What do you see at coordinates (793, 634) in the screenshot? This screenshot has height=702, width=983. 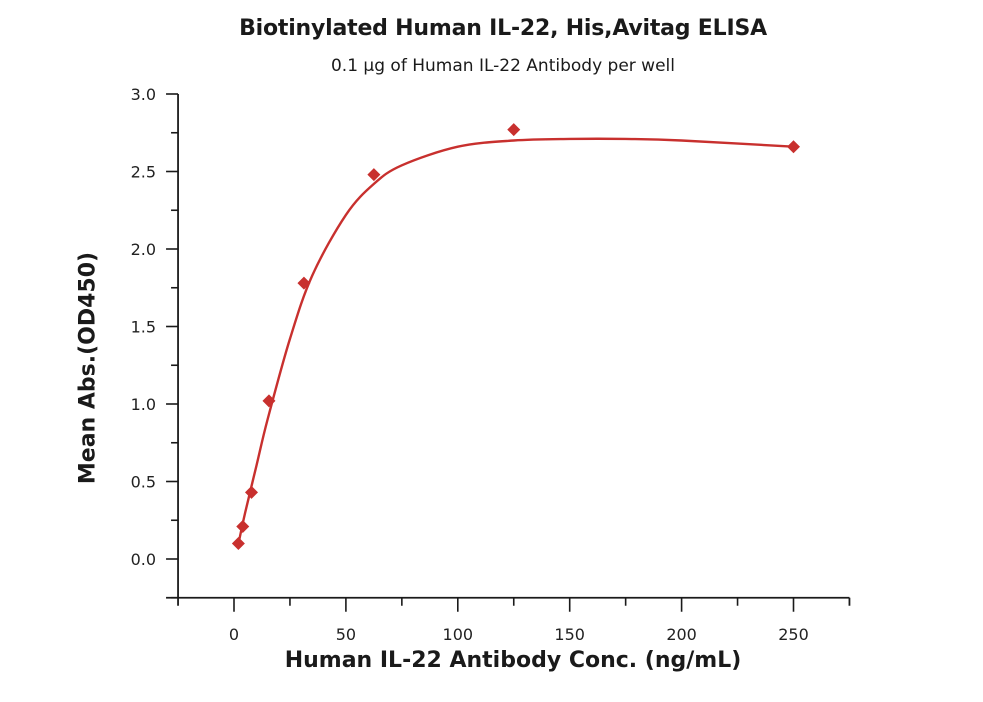 I see `x-tick-label: 250` at bounding box center [793, 634].